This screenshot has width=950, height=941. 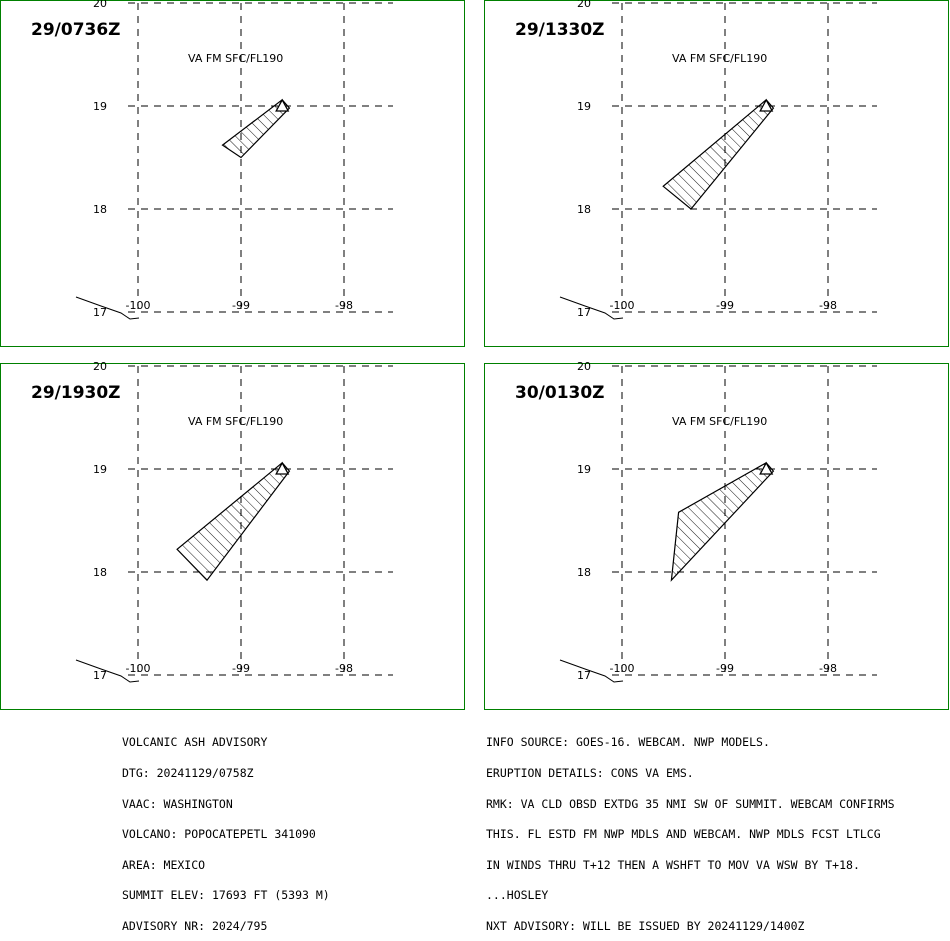 I want to click on advisory-line: ...HOSLEY, so click(x=517, y=895).